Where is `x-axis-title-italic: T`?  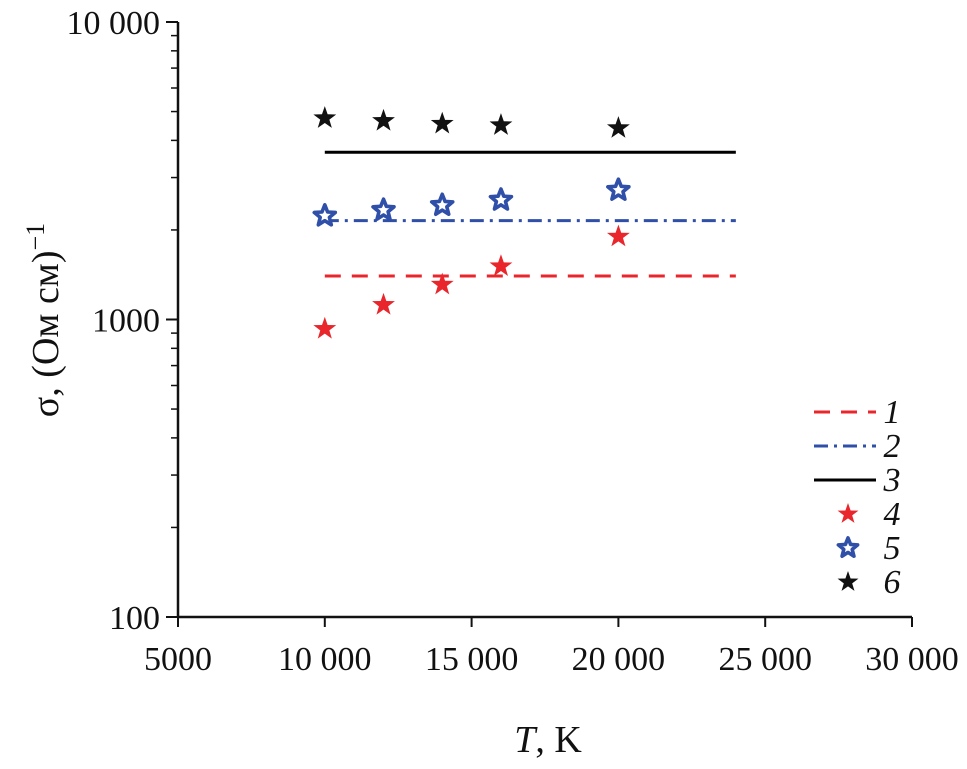
x-axis-title-italic: T is located at coordinates (526, 740).